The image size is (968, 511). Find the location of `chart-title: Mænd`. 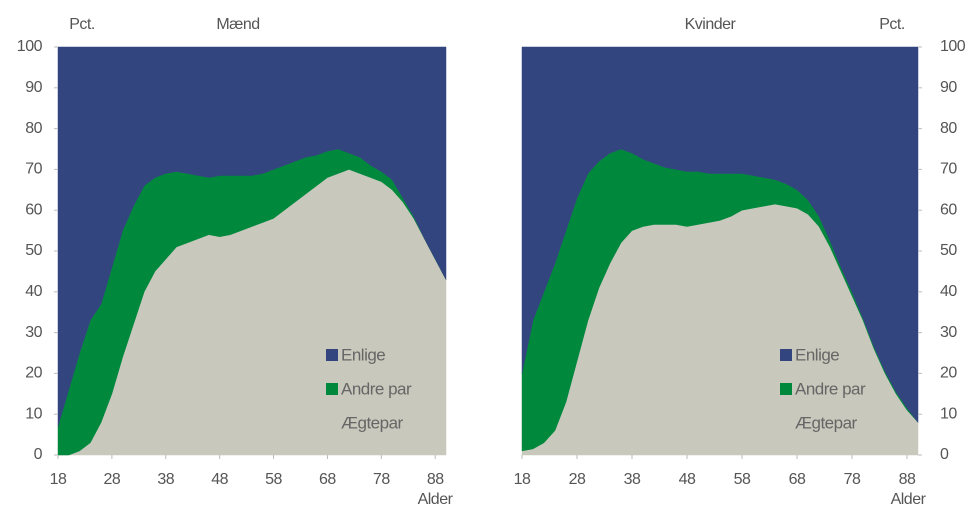

chart-title: Mænd is located at coordinates (237, 24).